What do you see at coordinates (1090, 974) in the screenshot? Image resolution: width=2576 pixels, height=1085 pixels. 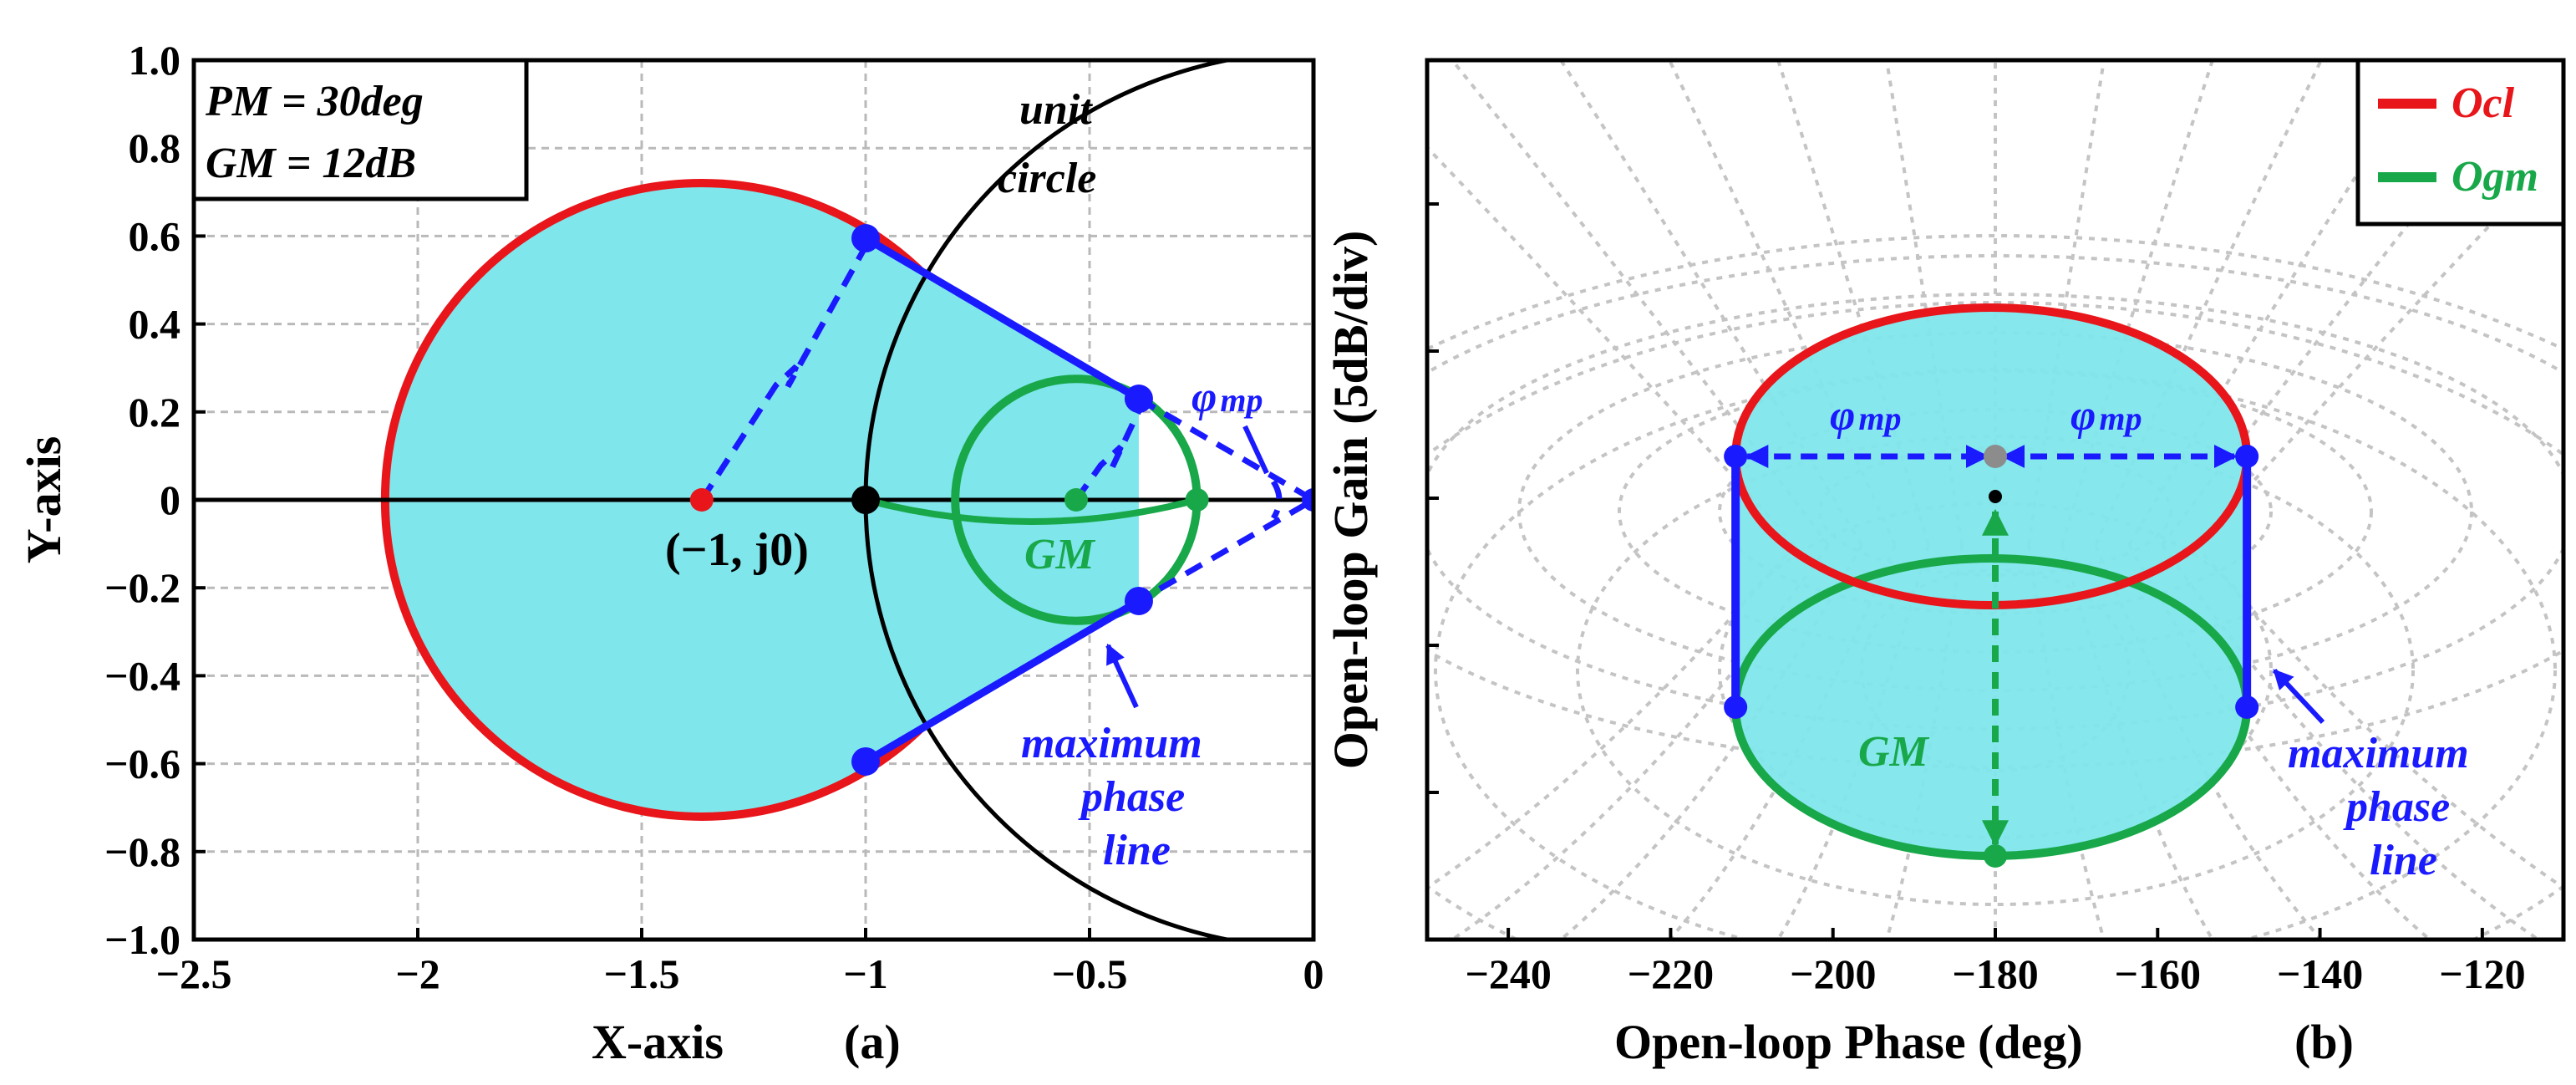 I see `x-tick-label: −0.5` at bounding box center [1090, 974].